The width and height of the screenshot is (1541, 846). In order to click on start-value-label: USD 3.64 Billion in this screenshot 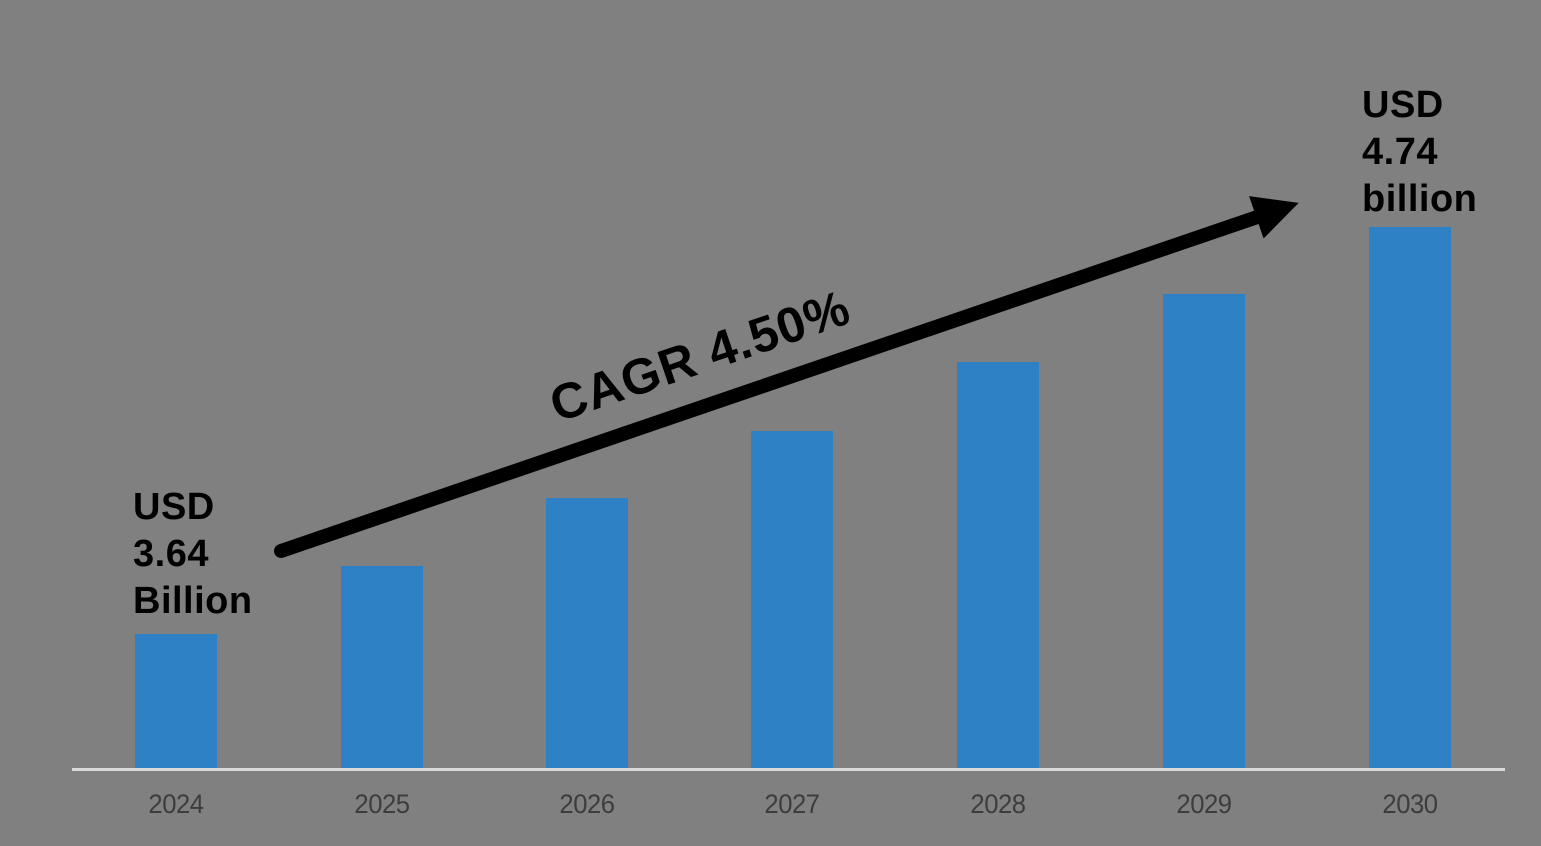, I will do `click(193, 554)`.